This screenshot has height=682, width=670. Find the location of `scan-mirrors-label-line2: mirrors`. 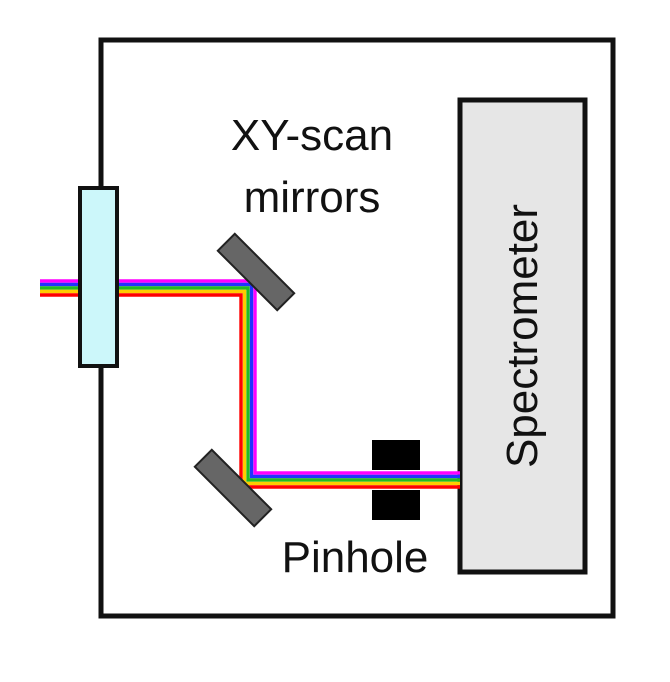

scan-mirrors-label-line2: mirrors is located at coordinates (312, 197).